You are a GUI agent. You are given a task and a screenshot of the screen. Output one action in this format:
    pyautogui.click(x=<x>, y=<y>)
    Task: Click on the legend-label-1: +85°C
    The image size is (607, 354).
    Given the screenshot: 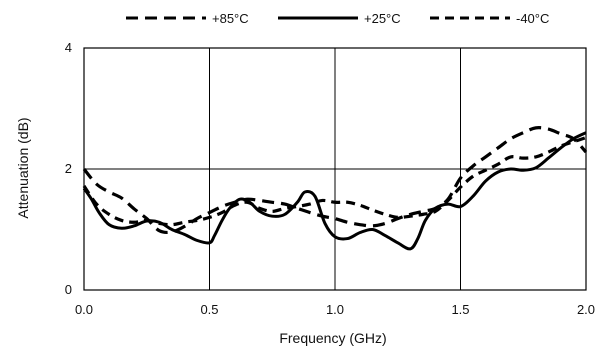 What is the action you would take?
    pyautogui.click(x=230, y=18)
    